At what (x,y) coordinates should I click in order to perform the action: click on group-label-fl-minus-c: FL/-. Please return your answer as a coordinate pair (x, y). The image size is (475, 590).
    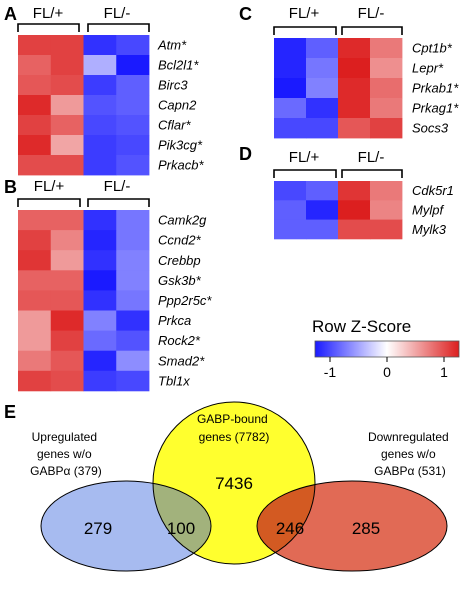
    Looking at the image, I should click on (371, 13).